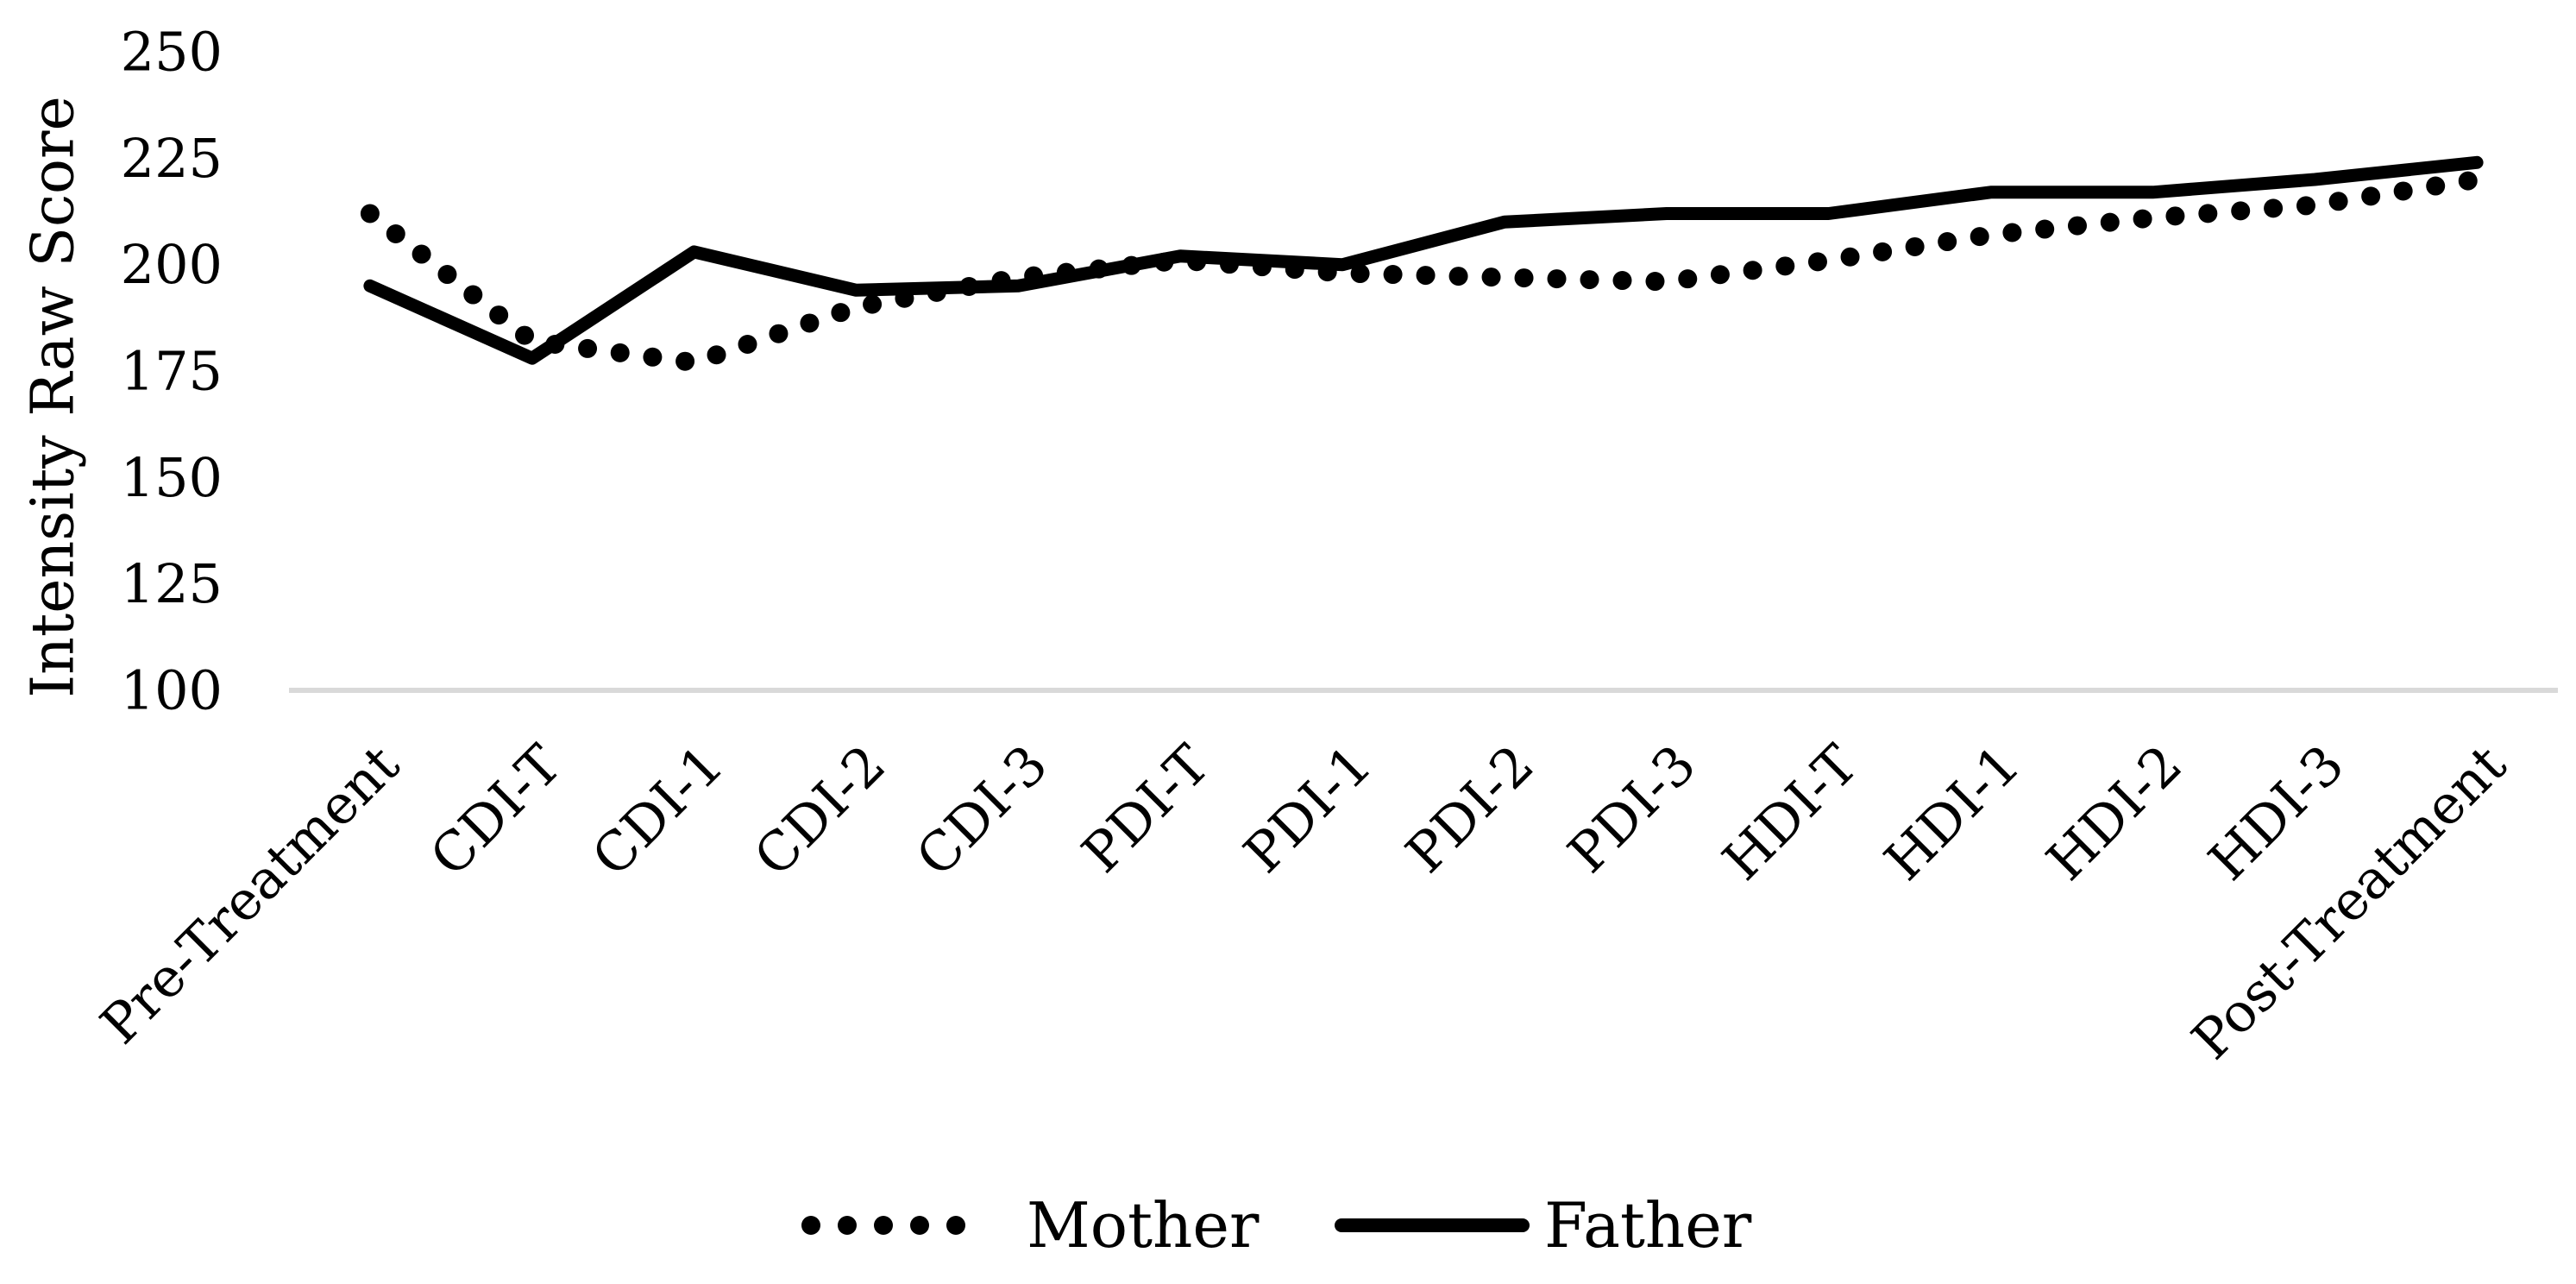 Image resolution: width=2576 pixels, height=1284 pixels. What do you see at coordinates (1790, 812) in the screenshot?
I see `x-tick-label: HDI-T` at bounding box center [1790, 812].